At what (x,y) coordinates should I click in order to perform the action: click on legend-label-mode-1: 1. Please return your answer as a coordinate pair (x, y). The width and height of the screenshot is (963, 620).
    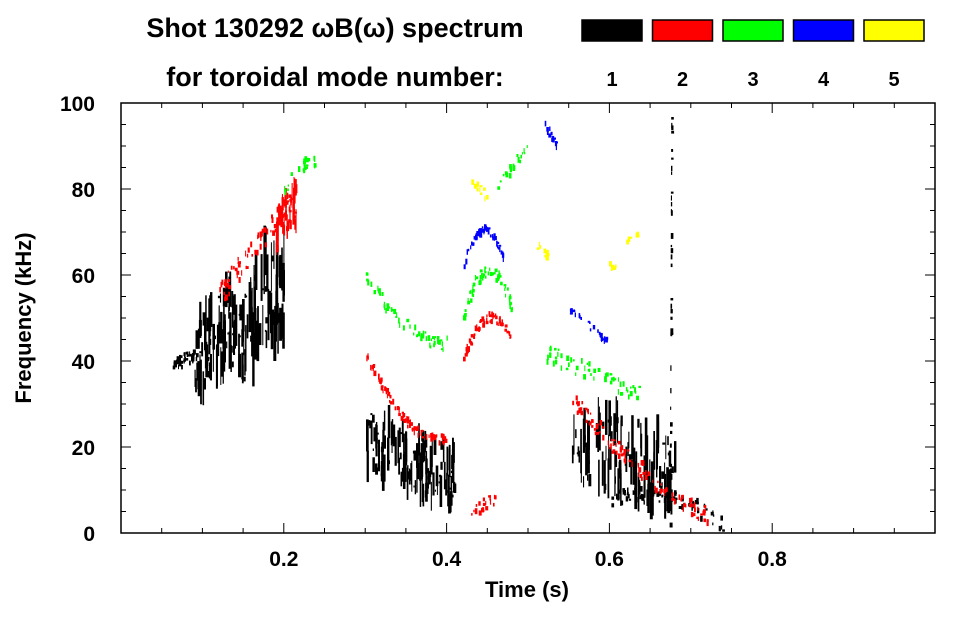
    Looking at the image, I should click on (611, 80).